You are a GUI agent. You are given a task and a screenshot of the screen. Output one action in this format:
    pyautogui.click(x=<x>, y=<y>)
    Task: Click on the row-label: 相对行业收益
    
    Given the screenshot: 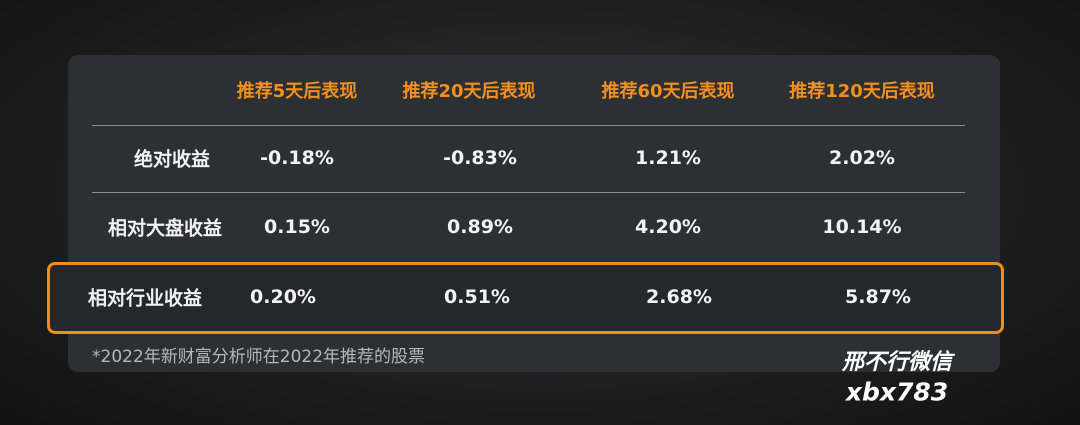 What is the action you would take?
    pyautogui.click(x=145, y=298)
    